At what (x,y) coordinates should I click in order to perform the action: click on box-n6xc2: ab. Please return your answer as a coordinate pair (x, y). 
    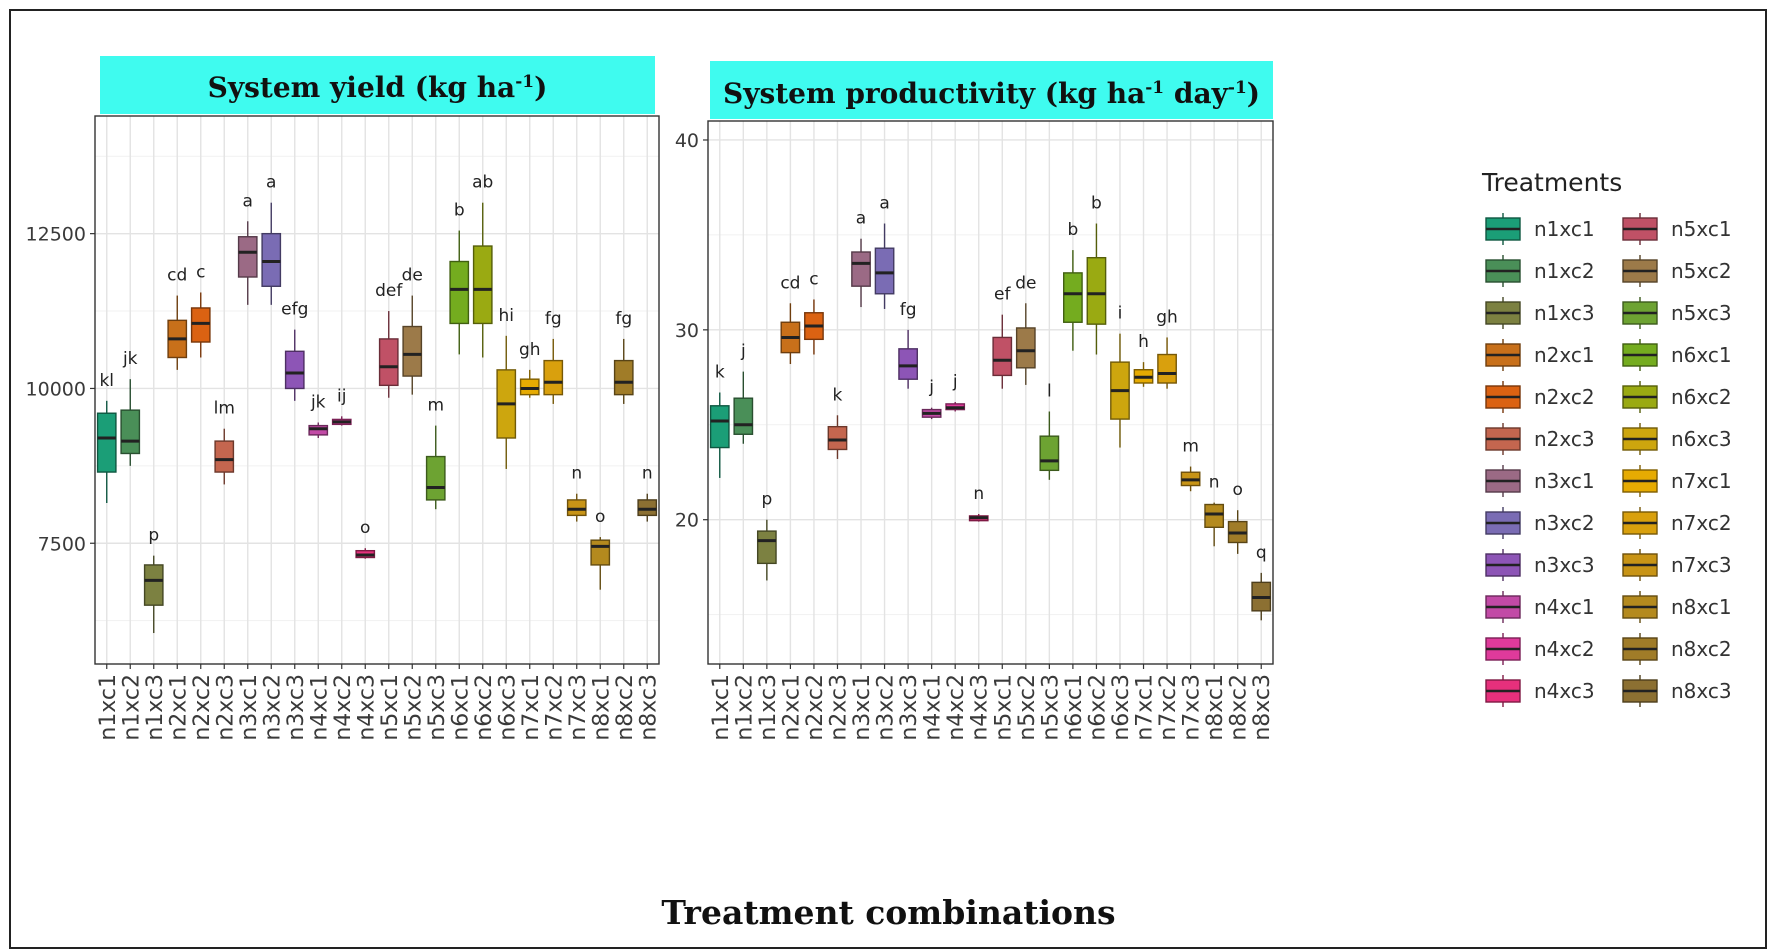
    Looking at the image, I should click on (482, 265).